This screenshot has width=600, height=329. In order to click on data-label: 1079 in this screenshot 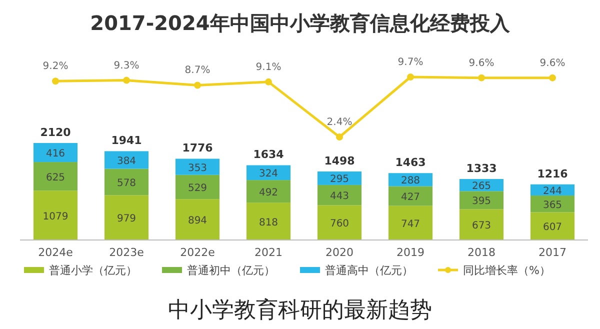, I will do `click(55, 216)`.